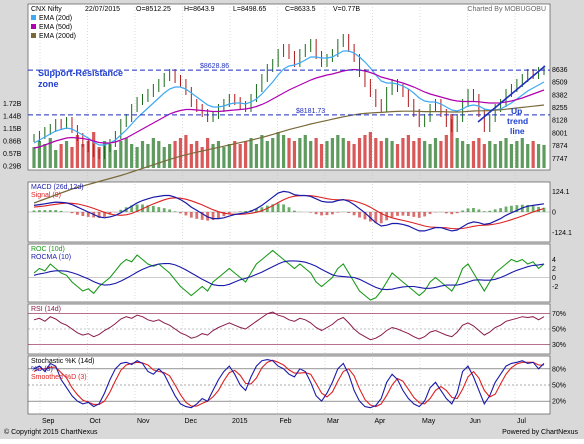 The height and width of the screenshot is (444, 584). What do you see at coordinates (249, 9) in the screenshot?
I see `low-label: L=8498.65` at bounding box center [249, 9].